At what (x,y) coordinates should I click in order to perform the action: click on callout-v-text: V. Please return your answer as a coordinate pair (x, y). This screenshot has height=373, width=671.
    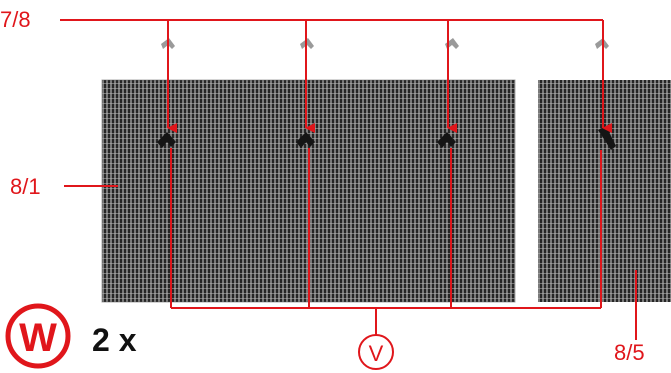
    Looking at the image, I should click on (376, 353).